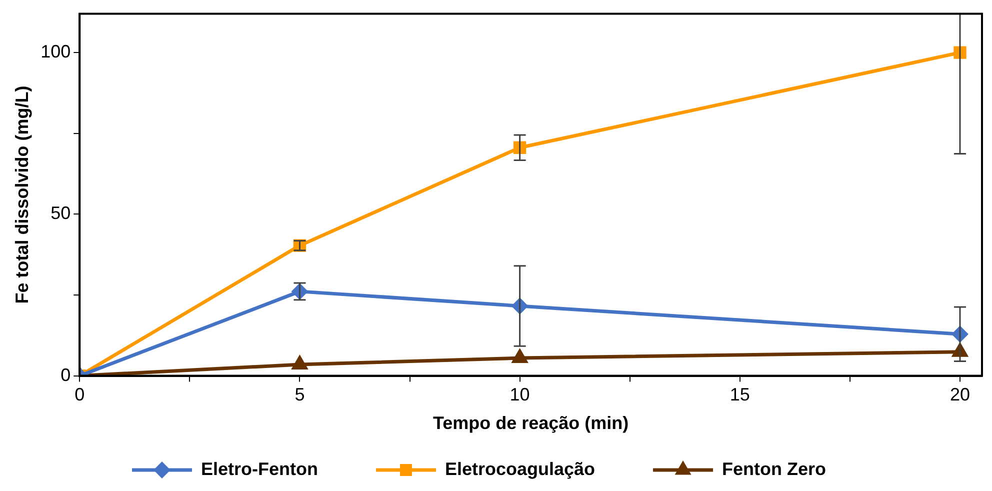  What do you see at coordinates (299, 394) in the screenshot?
I see `x-tick-label: 5` at bounding box center [299, 394].